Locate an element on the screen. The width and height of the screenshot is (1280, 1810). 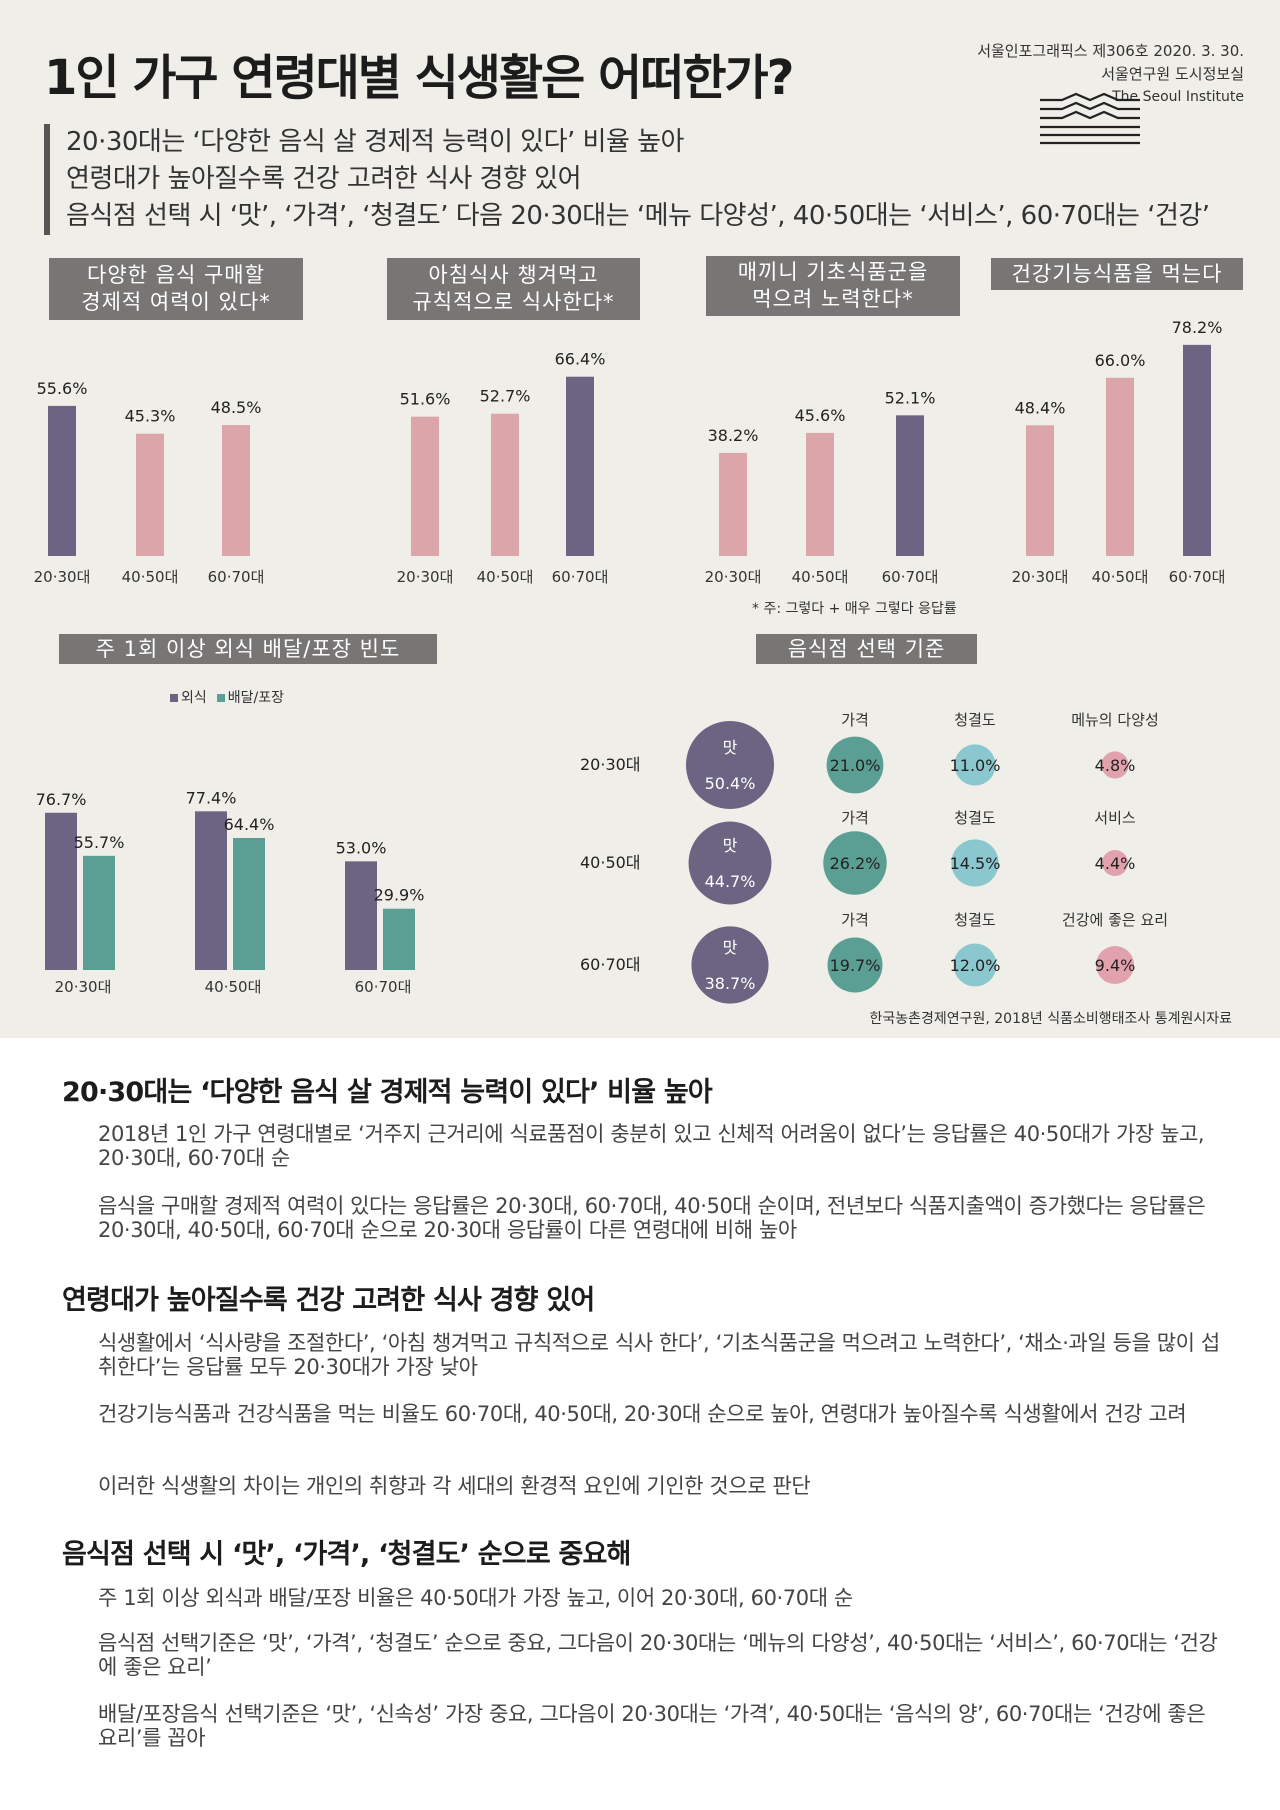
section-heading: 음식점 선택 시 ‘맛’, ‘가격’, ‘청결도’ 순으로 중요해 is located at coordinates (346, 1554).